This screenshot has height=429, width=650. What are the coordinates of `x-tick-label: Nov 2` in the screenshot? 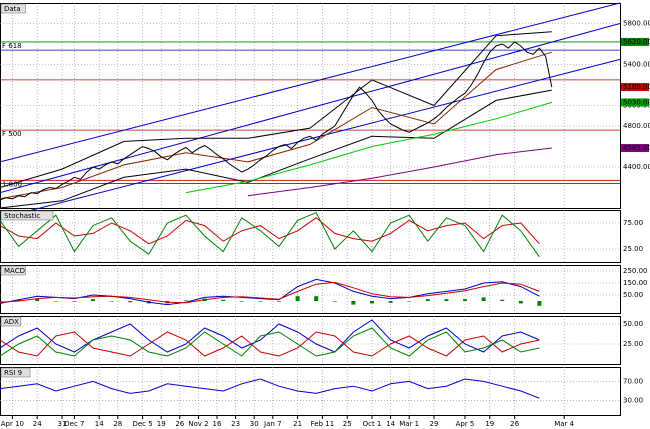 It's located at (198, 424).